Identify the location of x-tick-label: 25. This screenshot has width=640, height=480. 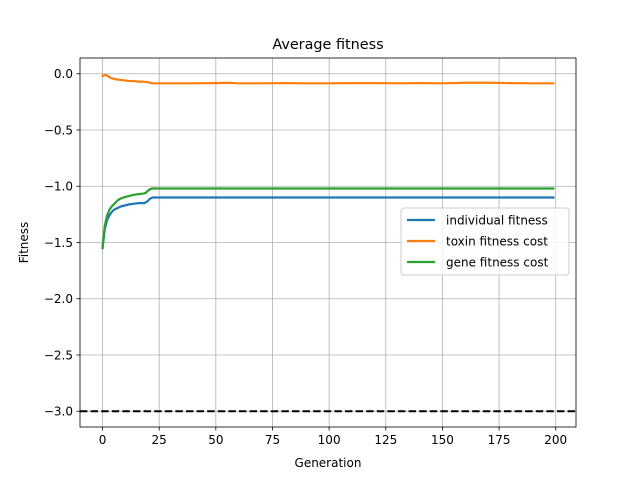
(159, 440).